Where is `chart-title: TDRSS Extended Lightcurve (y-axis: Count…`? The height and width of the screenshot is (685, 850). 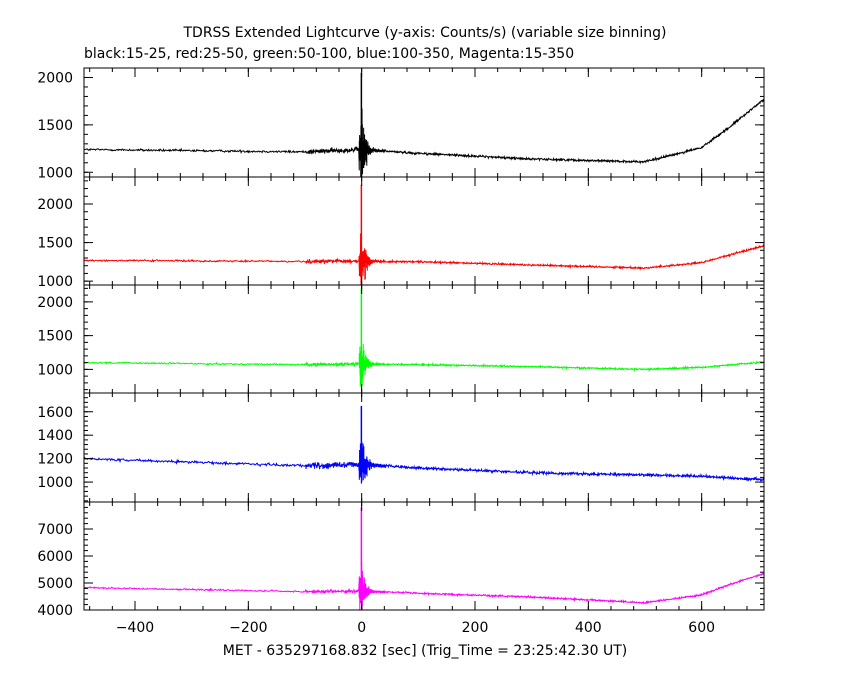 chart-title: TDRSS Extended Lightcurve (y-axis: Count… is located at coordinates (424, 33).